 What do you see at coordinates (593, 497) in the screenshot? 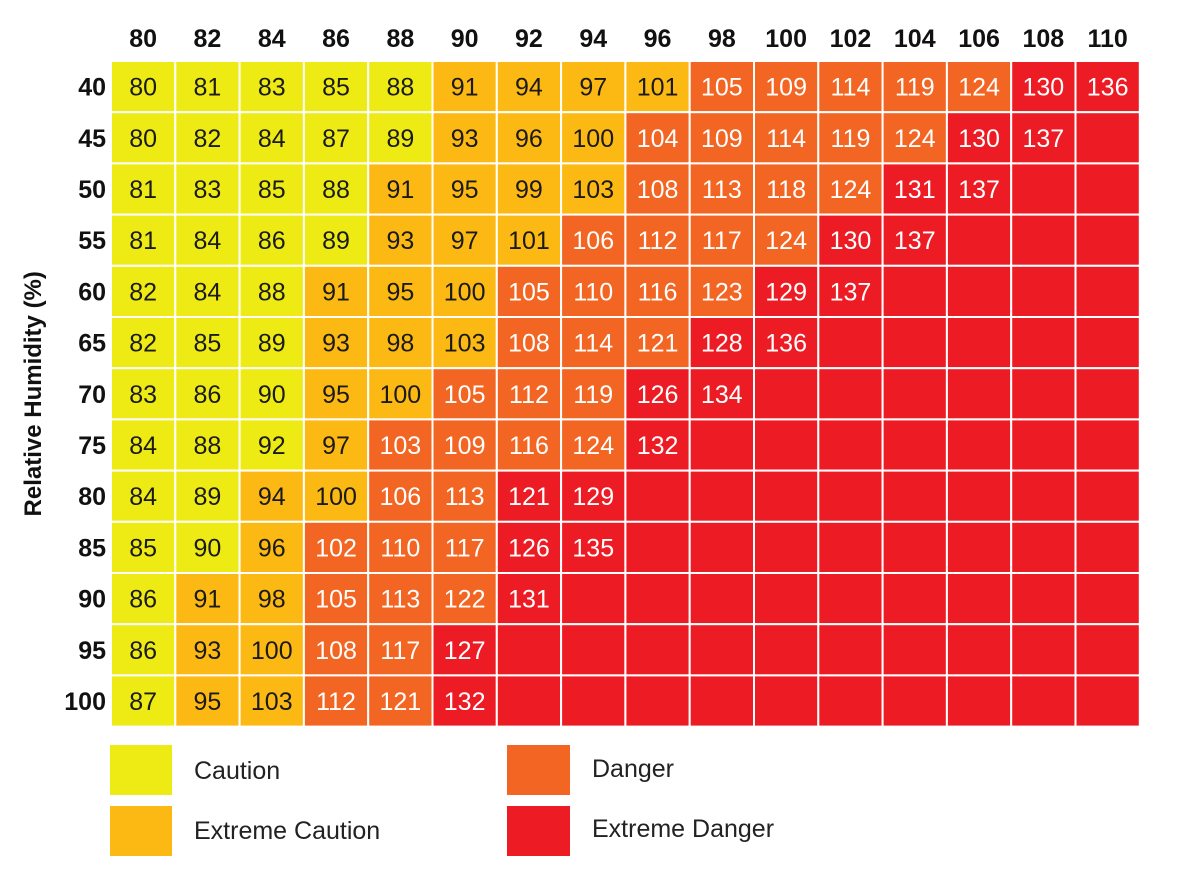
I see `cell-value-label: 129` at bounding box center [593, 497].